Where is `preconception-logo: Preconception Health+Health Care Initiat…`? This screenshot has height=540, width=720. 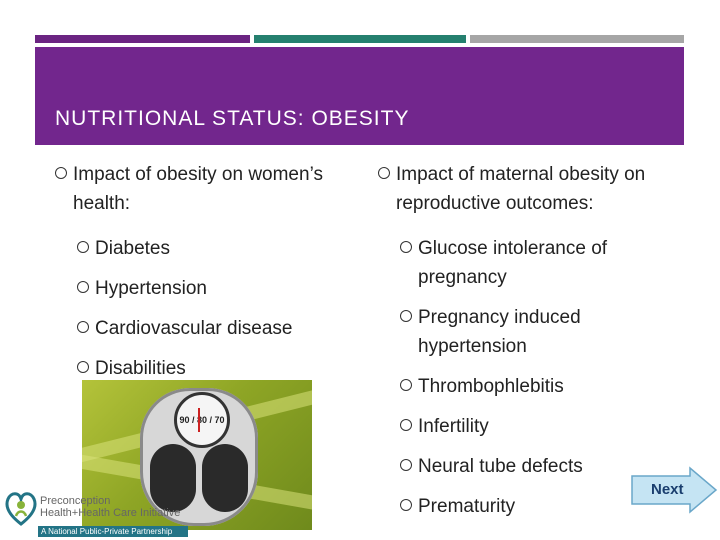 preconception-logo: Preconception Health+Health Care Initiat… is located at coordinates (99, 512).